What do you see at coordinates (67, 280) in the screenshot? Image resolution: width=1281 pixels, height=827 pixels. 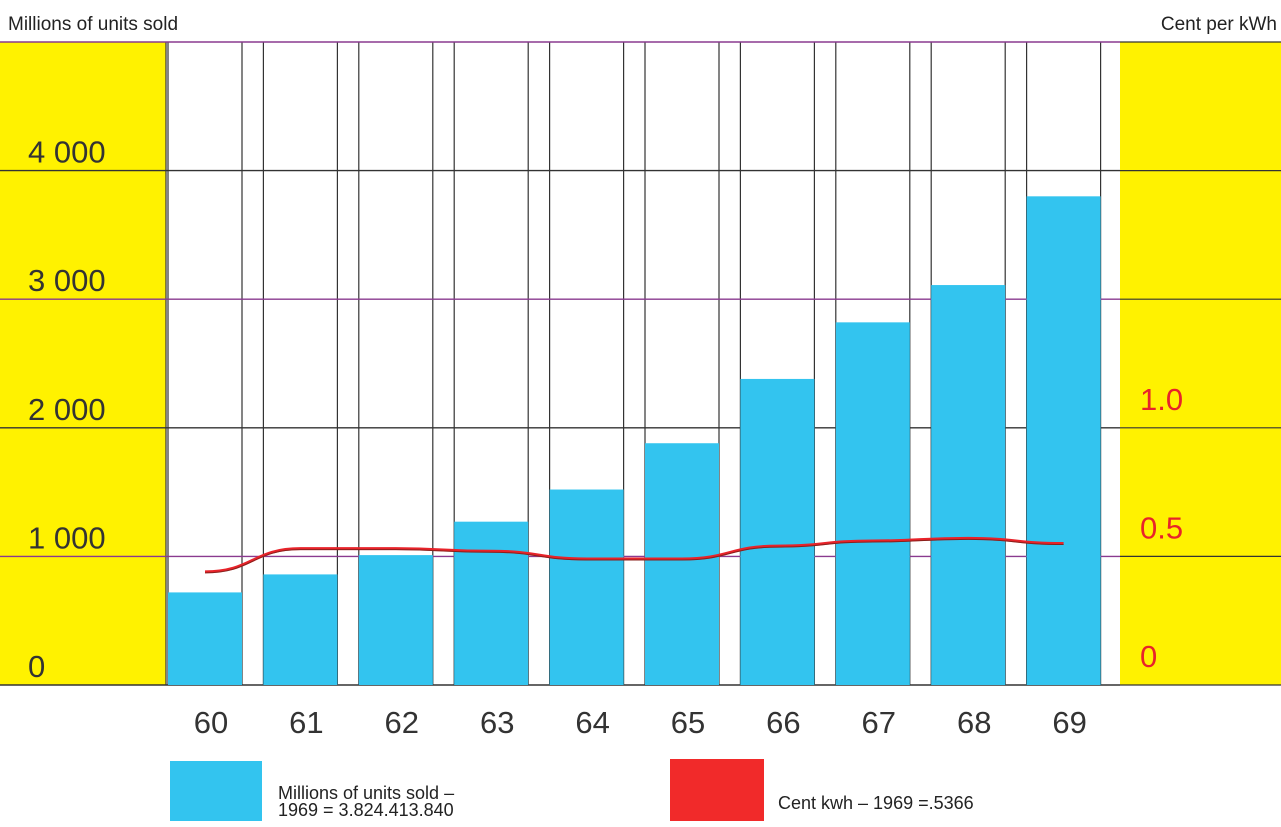 I see `left-tick-label: 3 000` at bounding box center [67, 280].